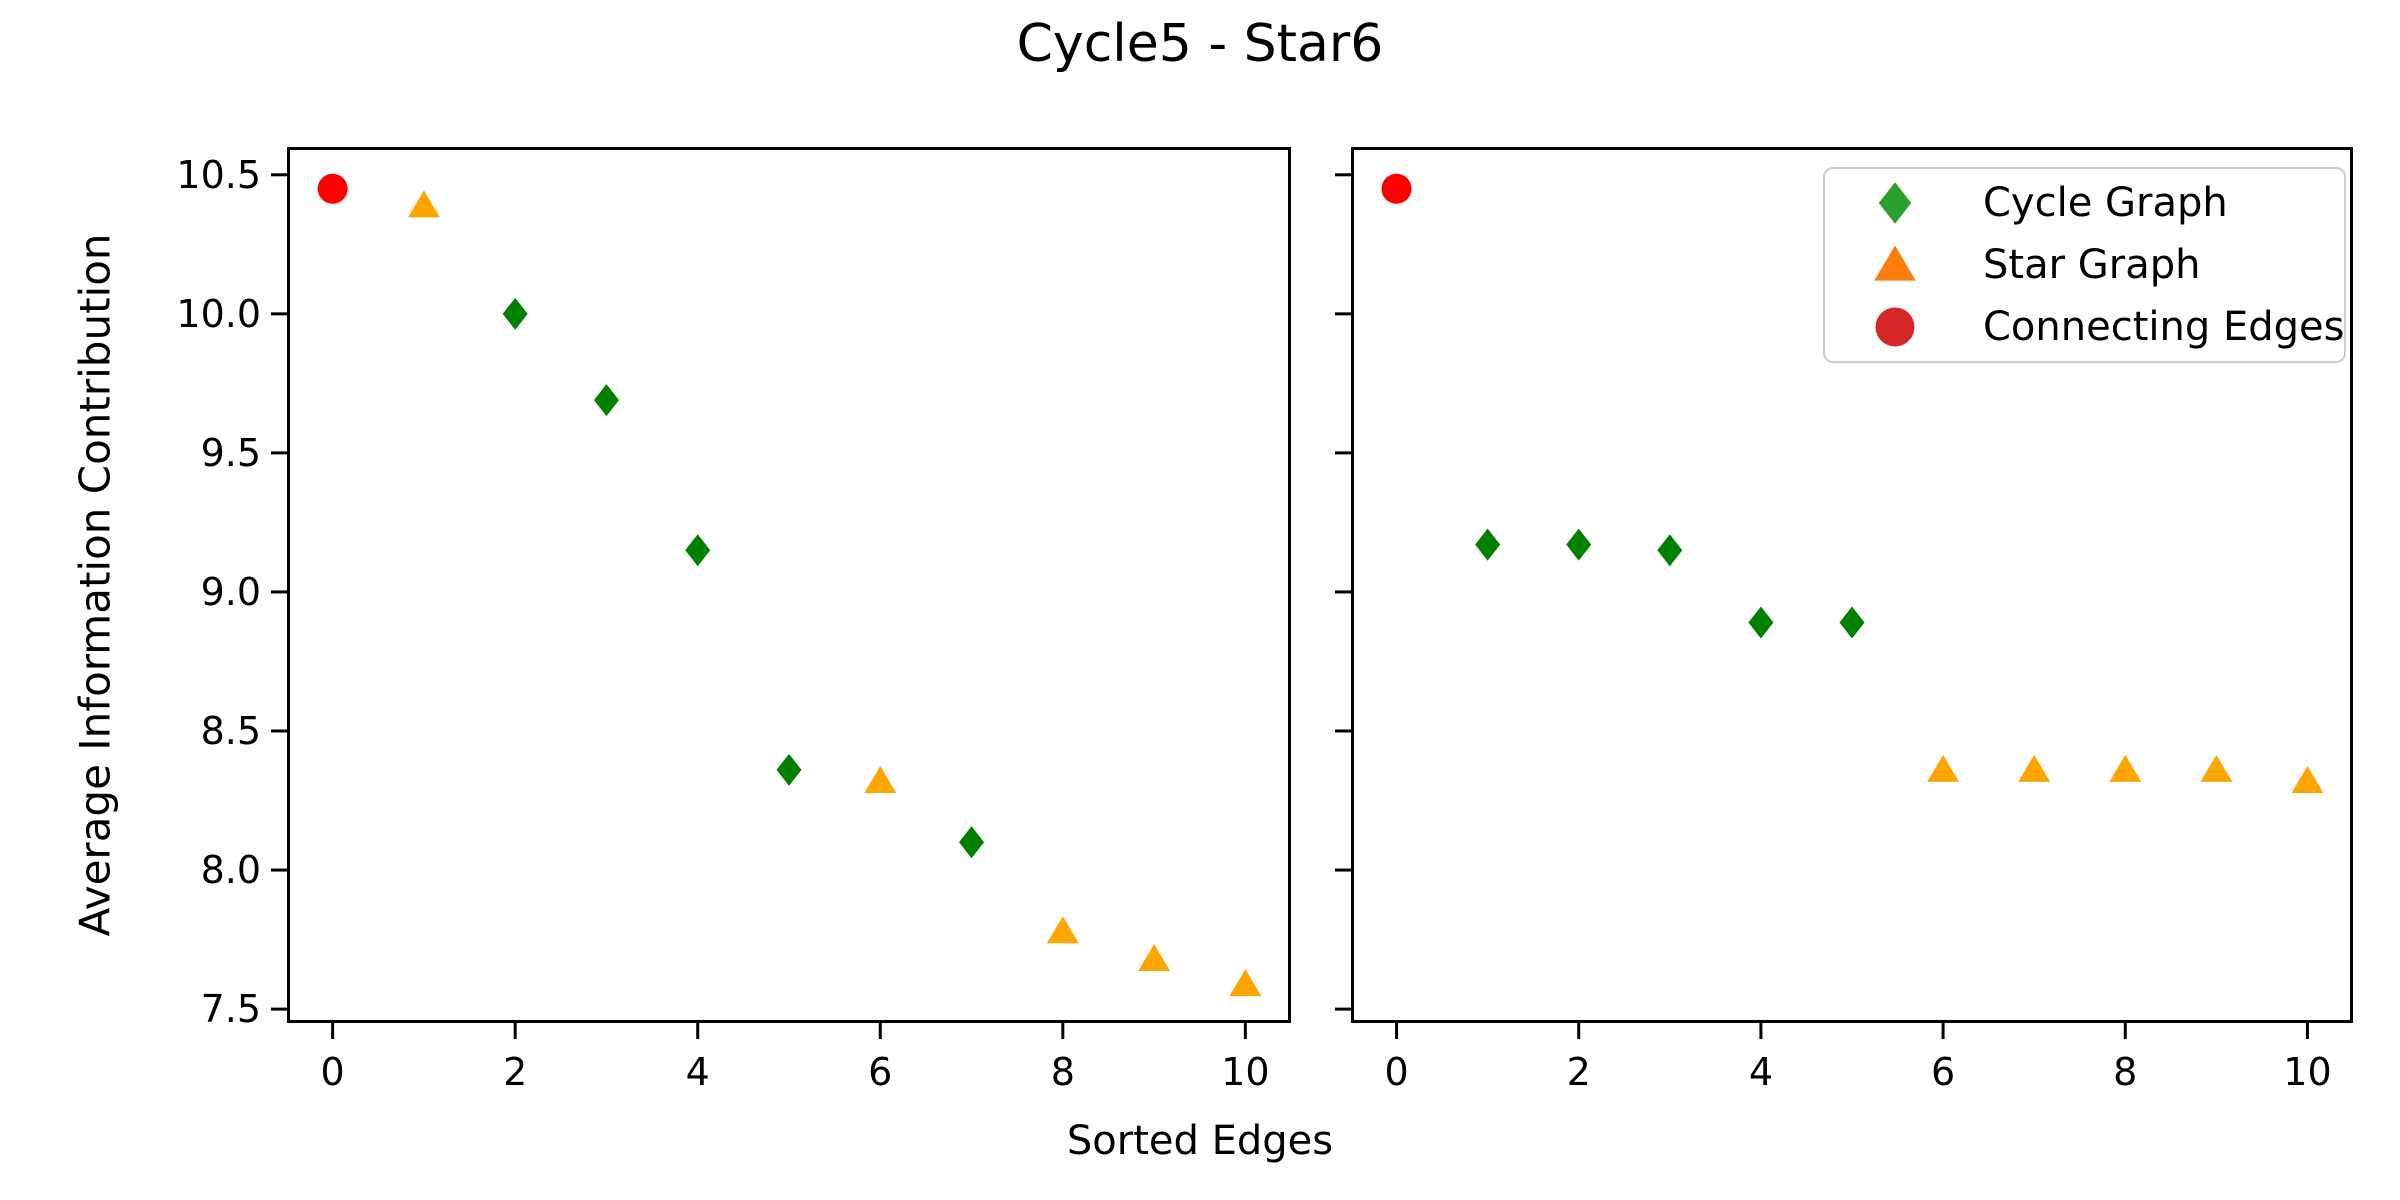  What do you see at coordinates (2092, 265) in the screenshot?
I see `legend-label: Star Graph` at bounding box center [2092, 265].